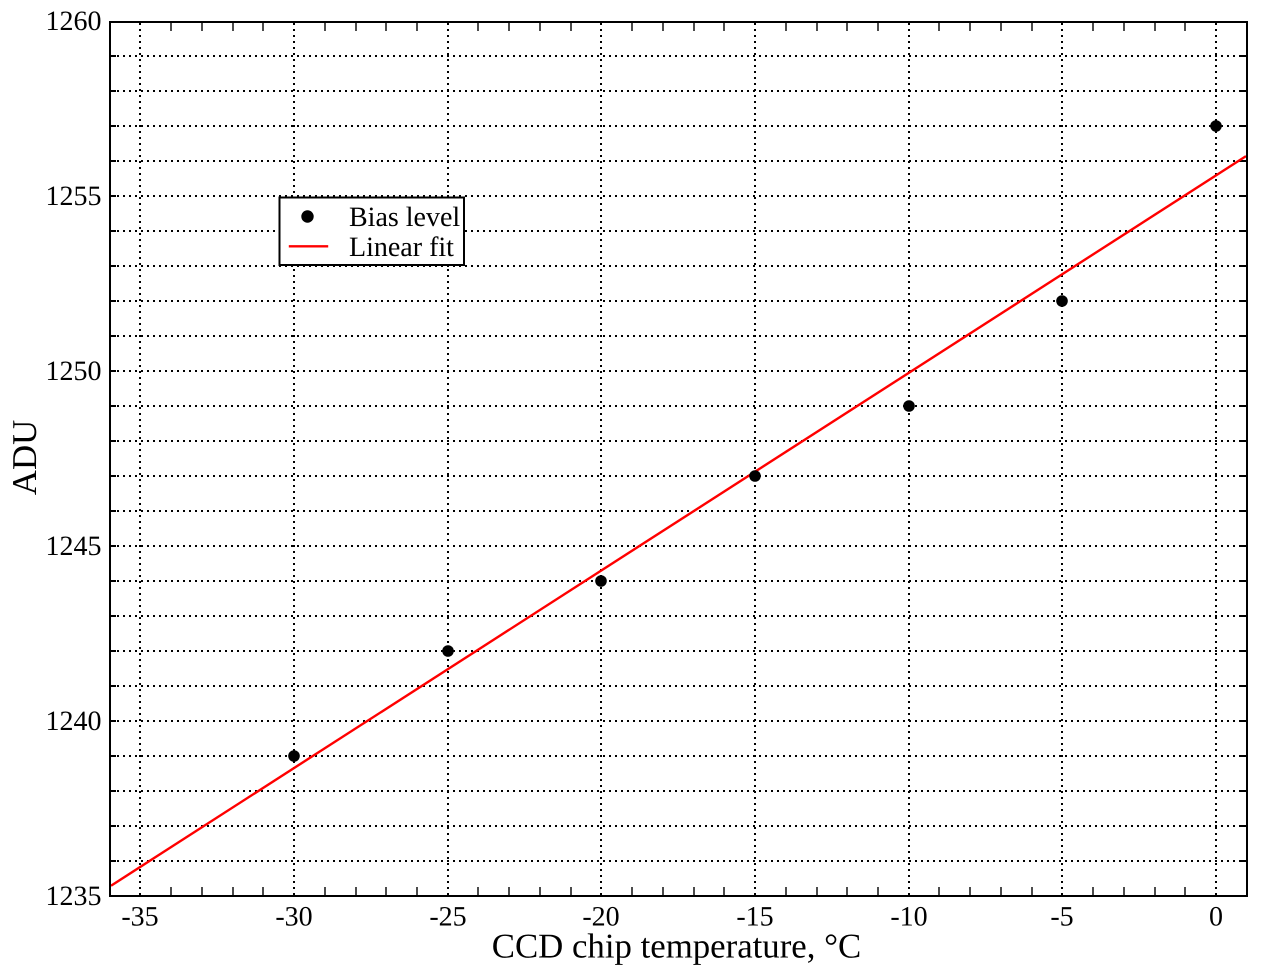 The image size is (1265, 970). Describe the element at coordinates (24, 457) in the screenshot. I see `svg-text: ADU` at that location.